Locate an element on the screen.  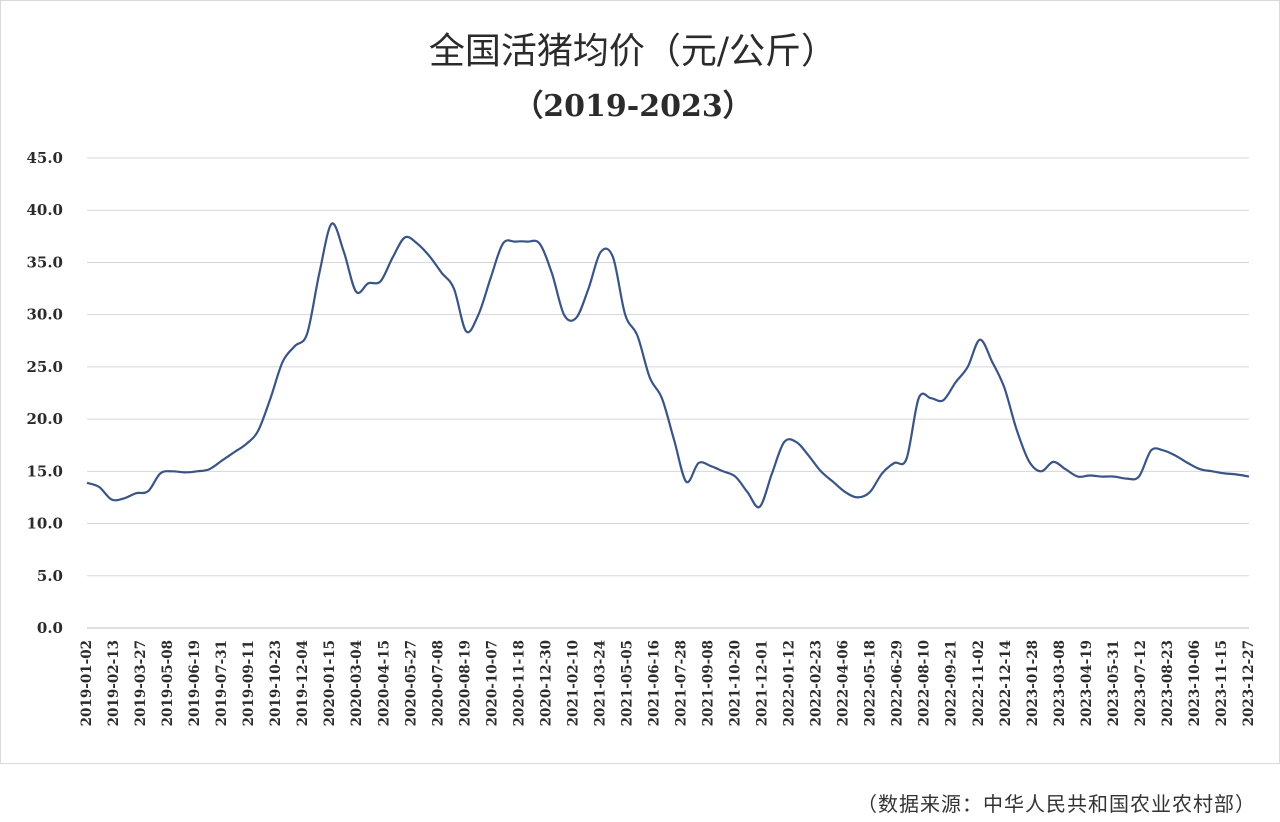
x-tick-label: 2023-05-31 is located at coordinates (1114, 683).